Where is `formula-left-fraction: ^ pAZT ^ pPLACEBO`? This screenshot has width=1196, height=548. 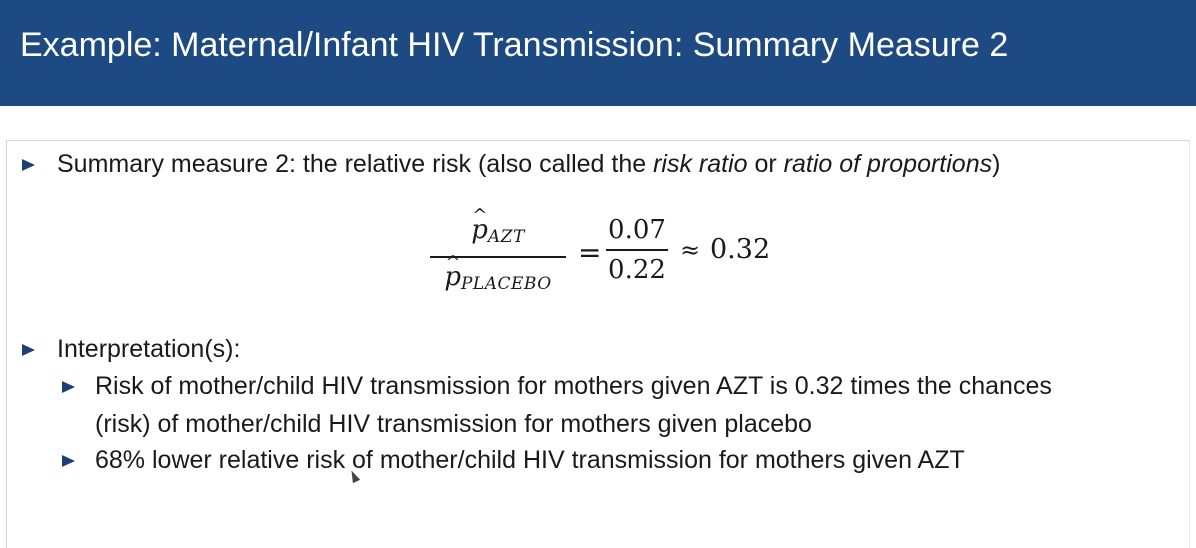 formula-left-fraction: ^ pAZT ^ pPLACEBO is located at coordinates (498, 252).